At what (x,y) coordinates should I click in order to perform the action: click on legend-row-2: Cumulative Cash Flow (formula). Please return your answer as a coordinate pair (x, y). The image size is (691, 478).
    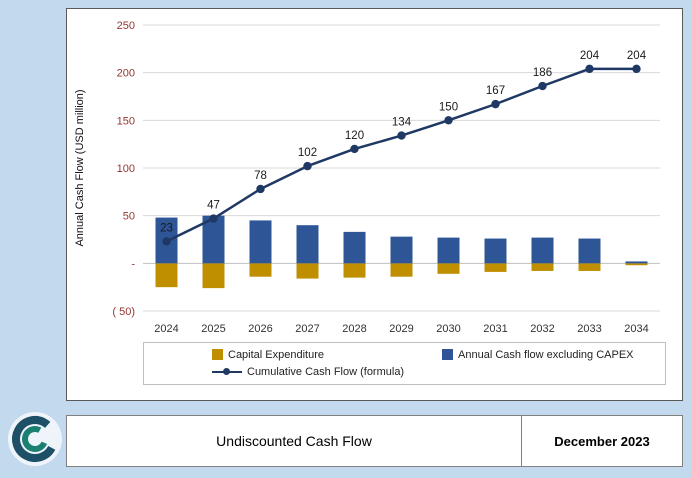
    Looking at the image, I should click on (404, 371).